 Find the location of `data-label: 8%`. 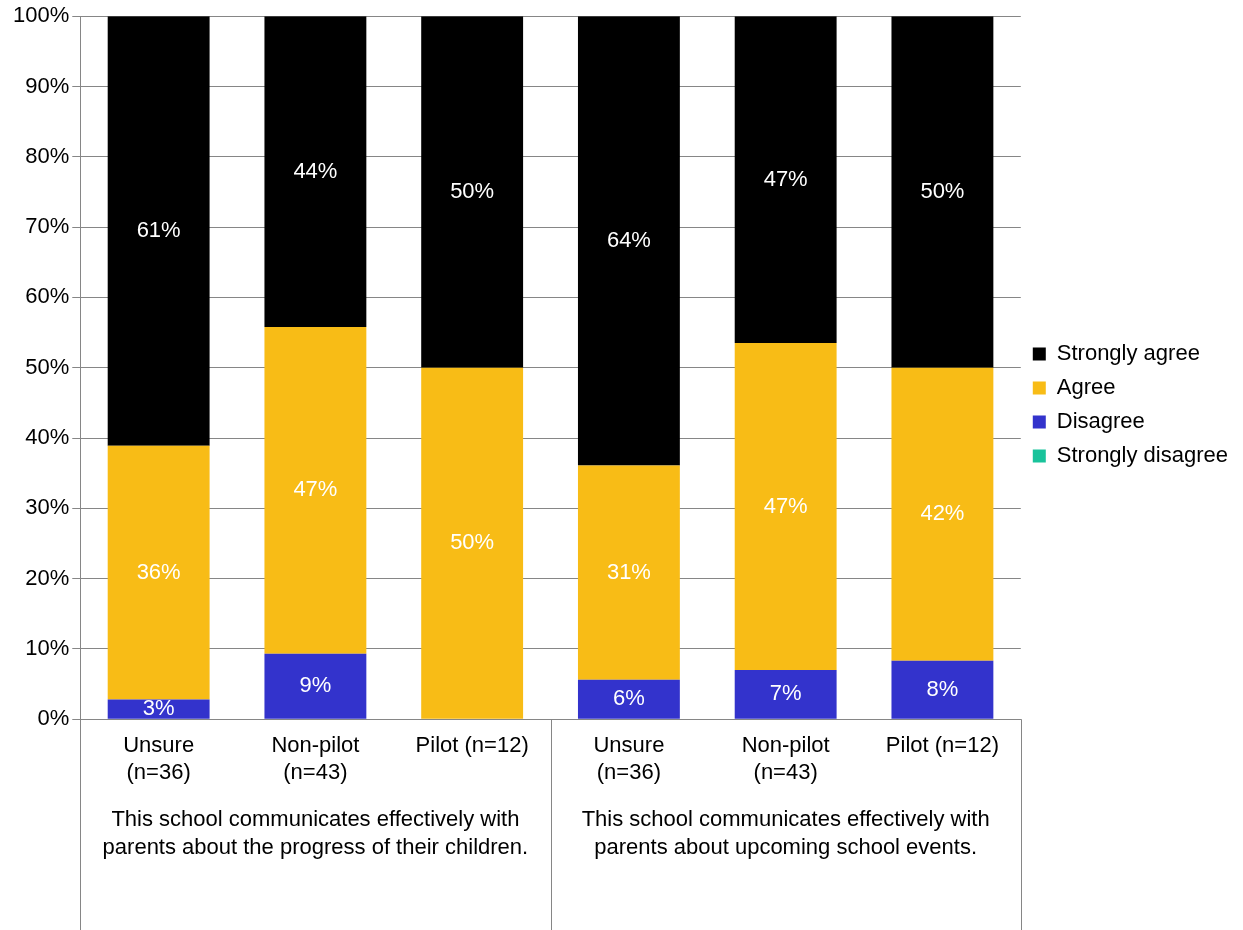

data-label: 8% is located at coordinates (942, 688).